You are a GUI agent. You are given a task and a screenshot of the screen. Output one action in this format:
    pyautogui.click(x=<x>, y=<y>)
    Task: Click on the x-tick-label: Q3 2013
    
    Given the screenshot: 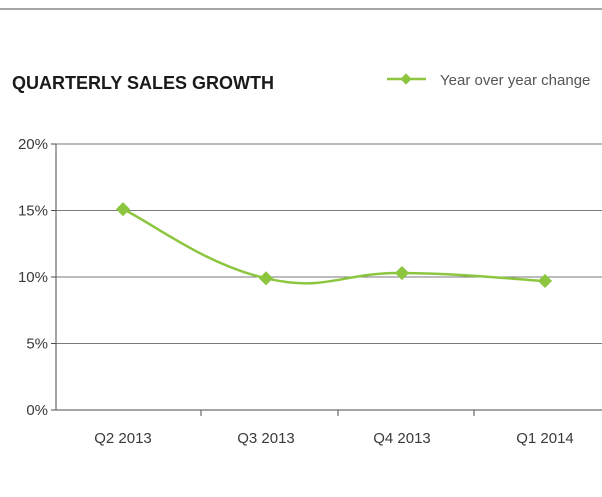 What is the action you would take?
    pyautogui.click(x=266, y=438)
    